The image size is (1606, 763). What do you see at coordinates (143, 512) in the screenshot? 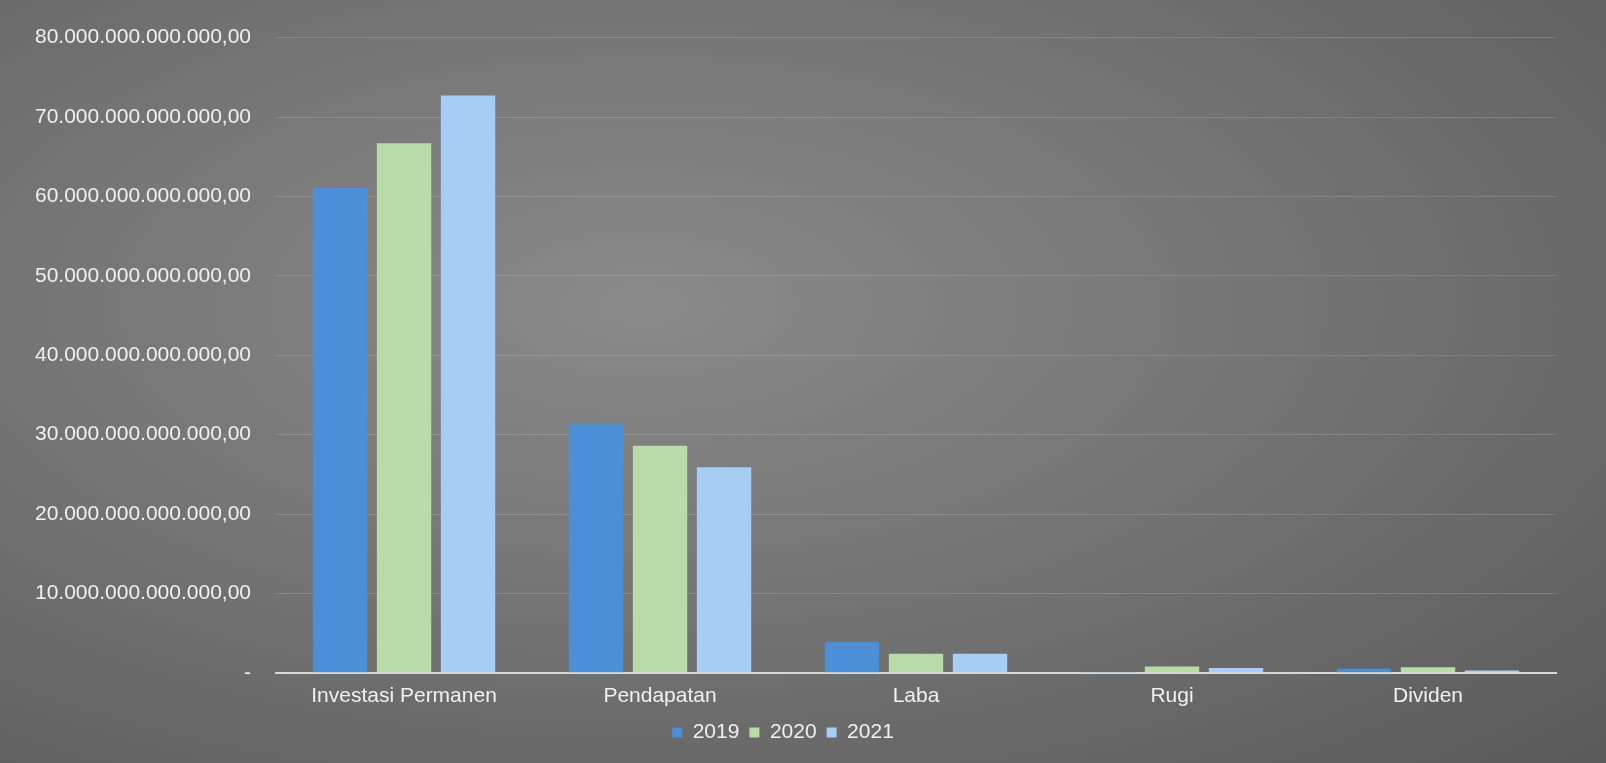
I see `y-tick-label: 20.000.000.000.000,00` at bounding box center [143, 512].